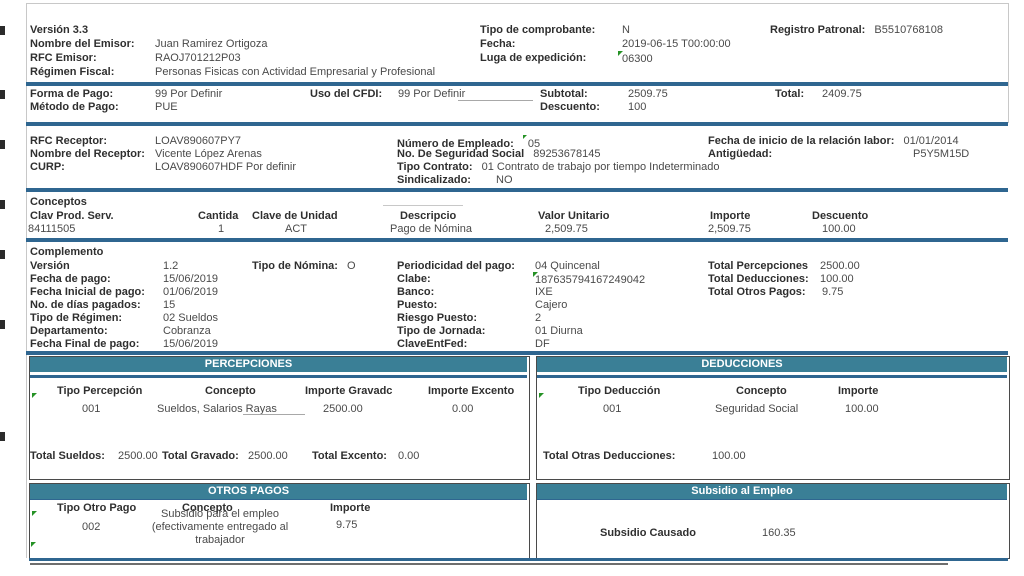 Image resolution: width=1024 pixels, height=576 pixels. What do you see at coordinates (211, 44) in the screenshot?
I see `nombre-emisor-value: Juan Ramirez Ortigoza` at bounding box center [211, 44].